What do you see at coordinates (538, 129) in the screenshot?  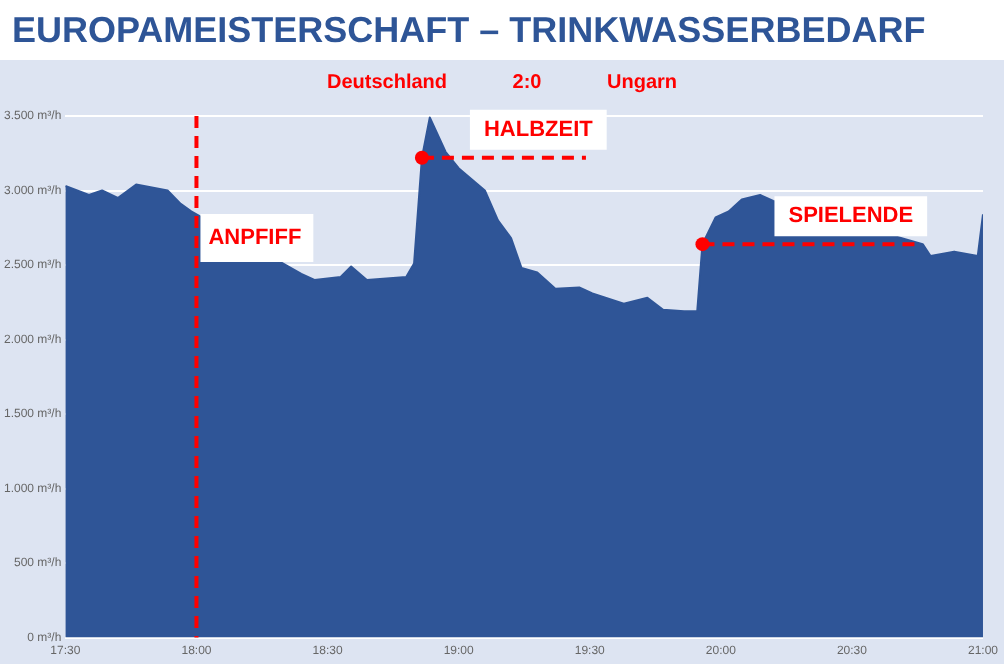 I see `annotation: HALBZEIT` at bounding box center [538, 129].